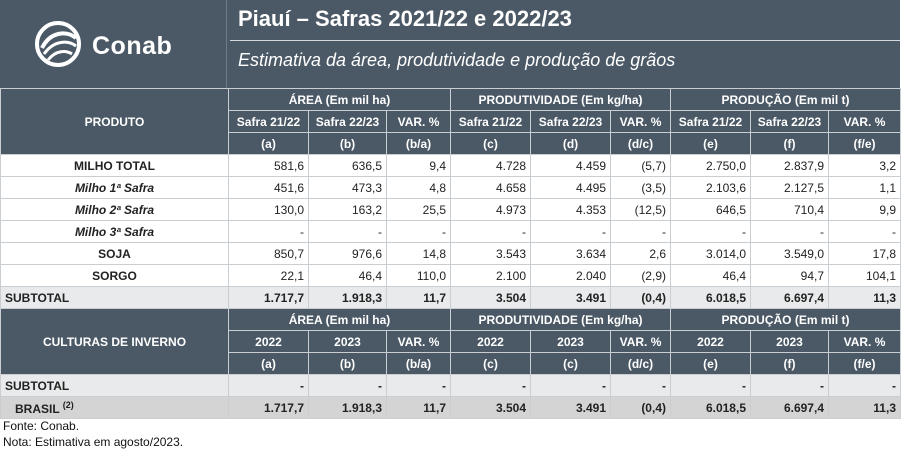 This screenshot has height=451, width=902. Describe the element at coordinates (347, 143) in the screenshot. I see `code-cell: (b)` at that location.